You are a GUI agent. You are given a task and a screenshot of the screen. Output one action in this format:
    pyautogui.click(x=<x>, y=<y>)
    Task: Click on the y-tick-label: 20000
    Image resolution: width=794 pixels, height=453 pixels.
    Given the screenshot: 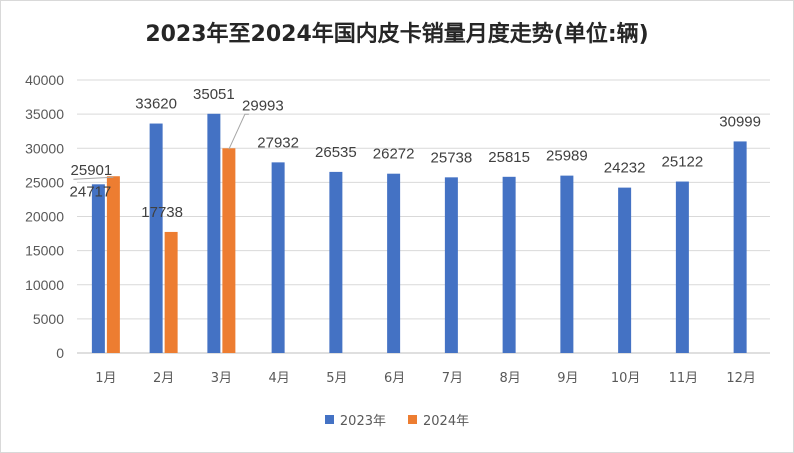 What is the action you would take?
    pyautogui.click(x=44, y=217)
    